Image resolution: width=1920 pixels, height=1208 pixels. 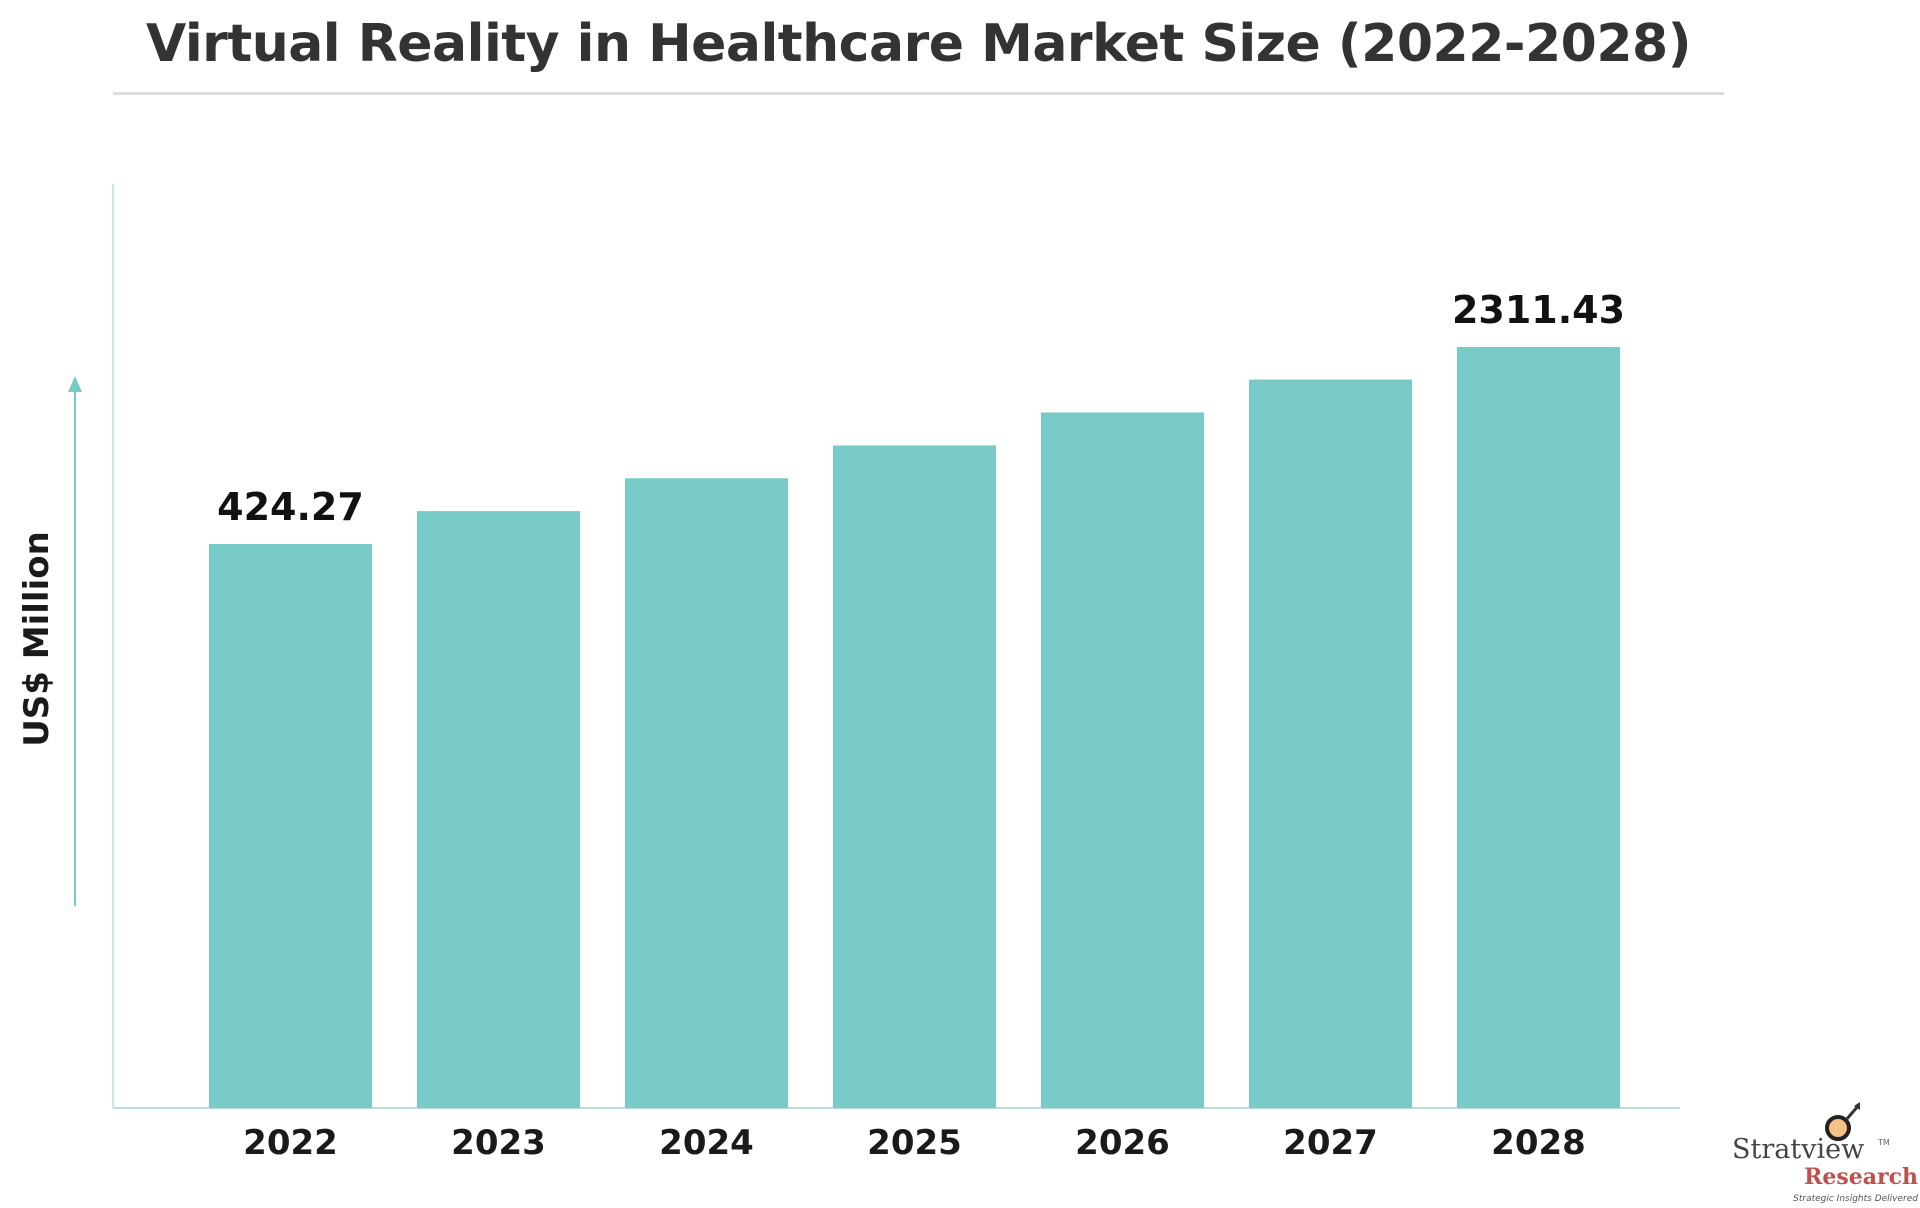 What do you see at coordinates (1861, 1177) in the screenshot?
I see `logo-sub: Research` at bounding box center [1861, 1177].